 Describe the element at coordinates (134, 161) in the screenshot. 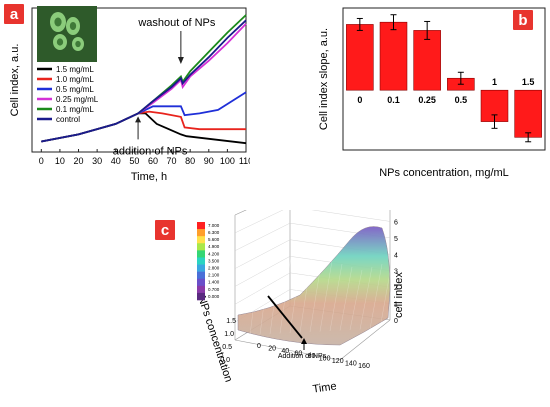

I see `x-tick-label: 50` at that location.